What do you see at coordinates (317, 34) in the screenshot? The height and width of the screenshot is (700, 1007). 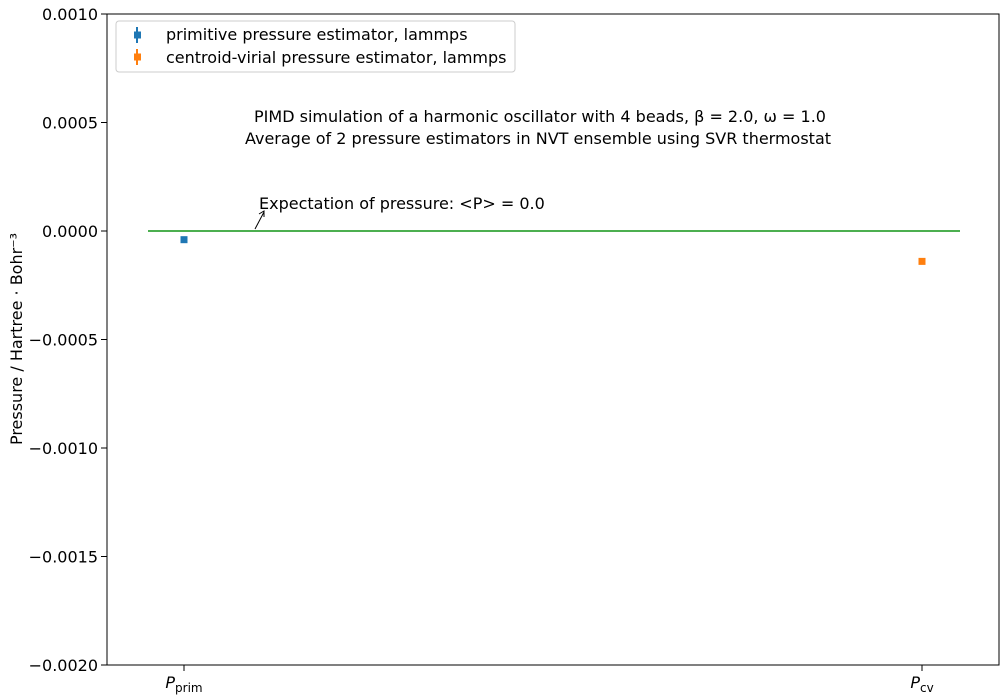 I see `legend-label-primitive: primitive pressure estimator, lammps` at bounding box center [317, 34].